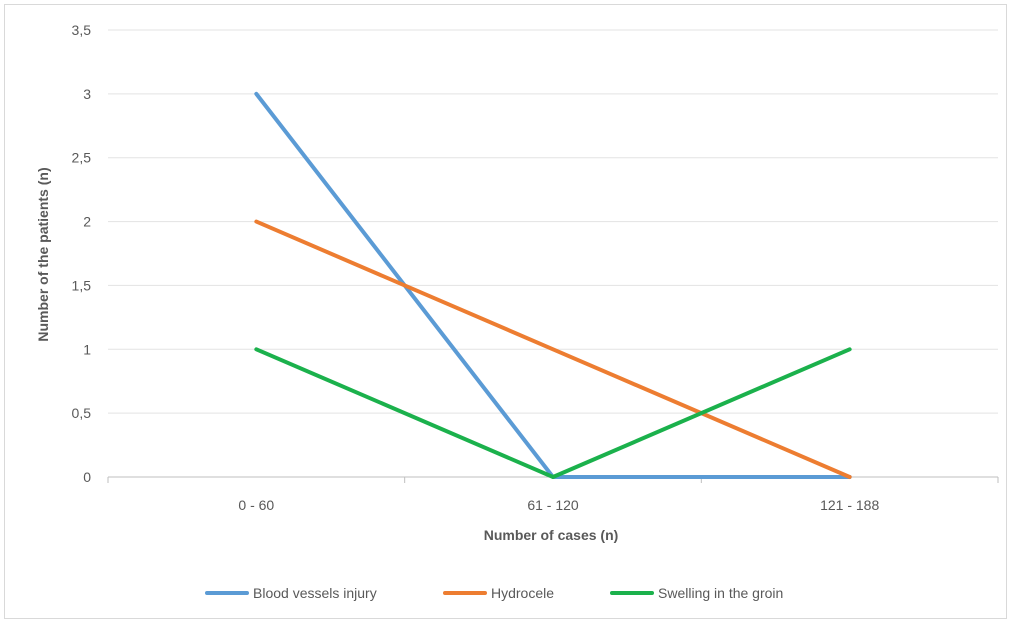 The height and width of the screenshot is (623, 1011). I want to click on y-tick-label: 1, so click(87, 349).